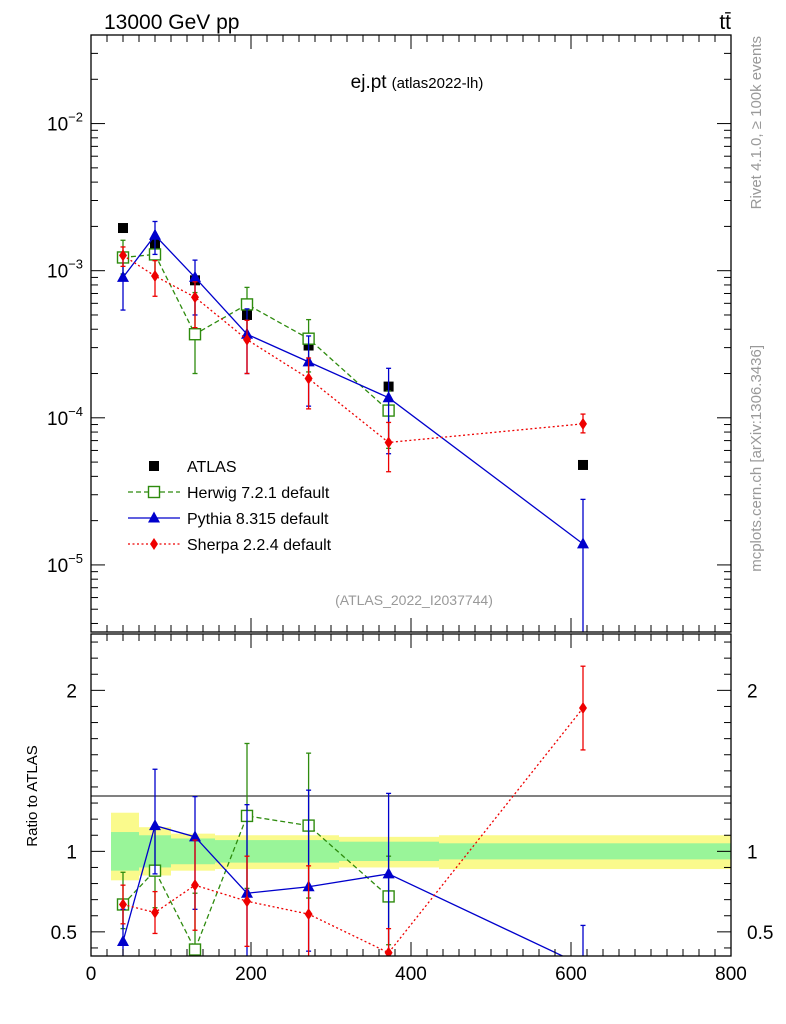 The width and height of the screenshot is (786, 1024). Describe the element at coordinates (171, 22) in the screenshot. I see `energy-label: 13000 GeV pp` at that location.